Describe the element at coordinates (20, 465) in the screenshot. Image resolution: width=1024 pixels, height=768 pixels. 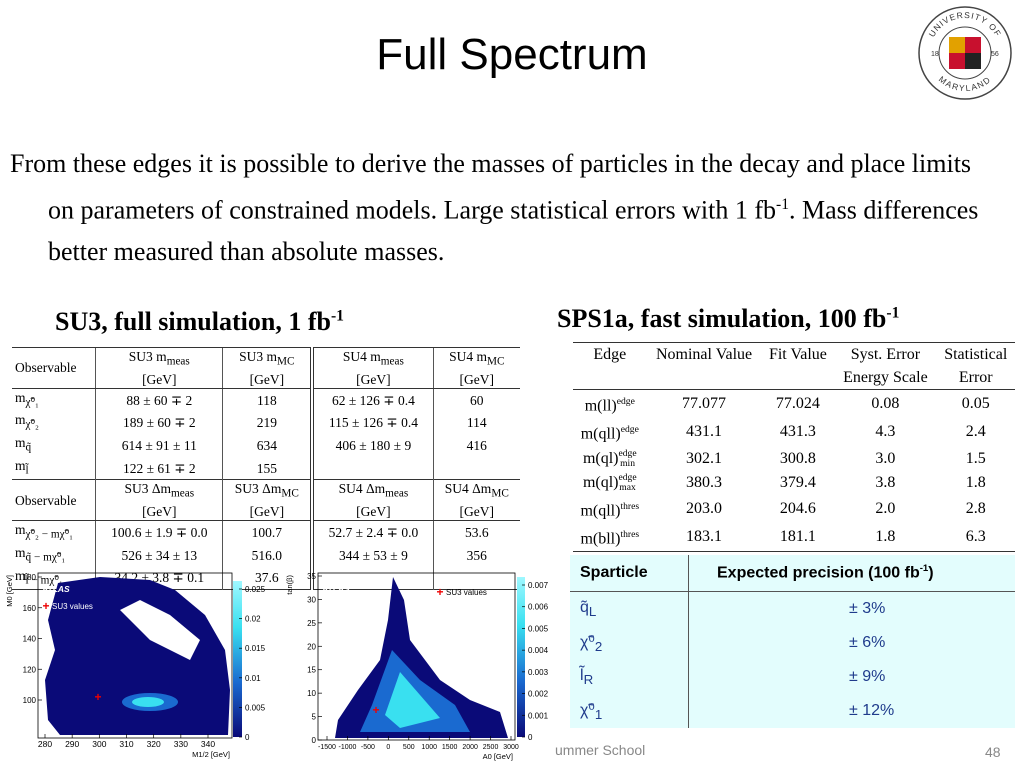
I see `text: m` at that location.